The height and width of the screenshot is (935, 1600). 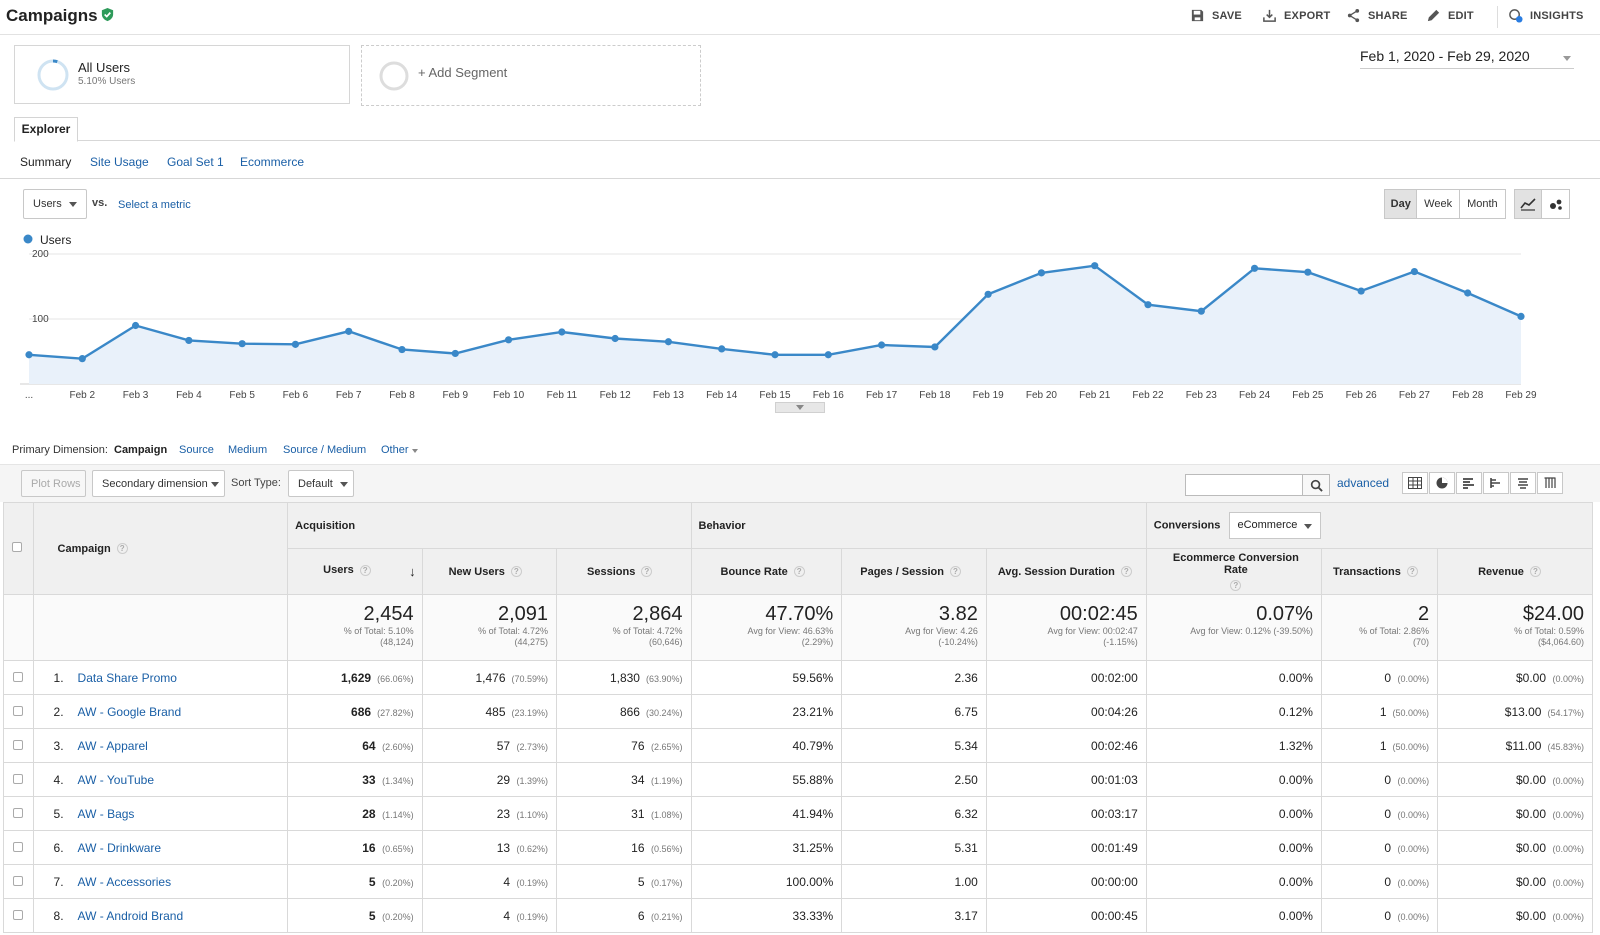 What do you see at coordinates (1523, 483) in the screenshot?
I see `view-term-cloud-button` at bounding box center [1523, 483].